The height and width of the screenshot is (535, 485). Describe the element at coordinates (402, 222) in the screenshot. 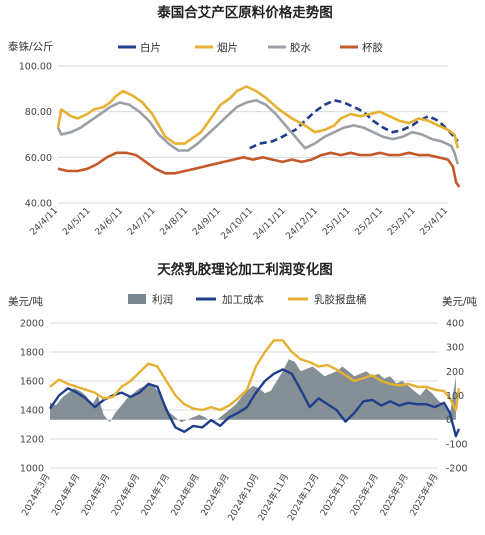

I see `chart1-x-tick-label: 25/3/11` at that location.